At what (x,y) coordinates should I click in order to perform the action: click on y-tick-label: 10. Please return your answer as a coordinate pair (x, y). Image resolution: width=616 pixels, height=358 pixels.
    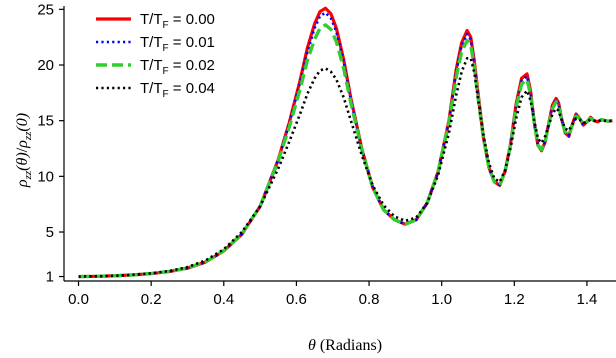
    Looking at the image, I should click on (45, 176).